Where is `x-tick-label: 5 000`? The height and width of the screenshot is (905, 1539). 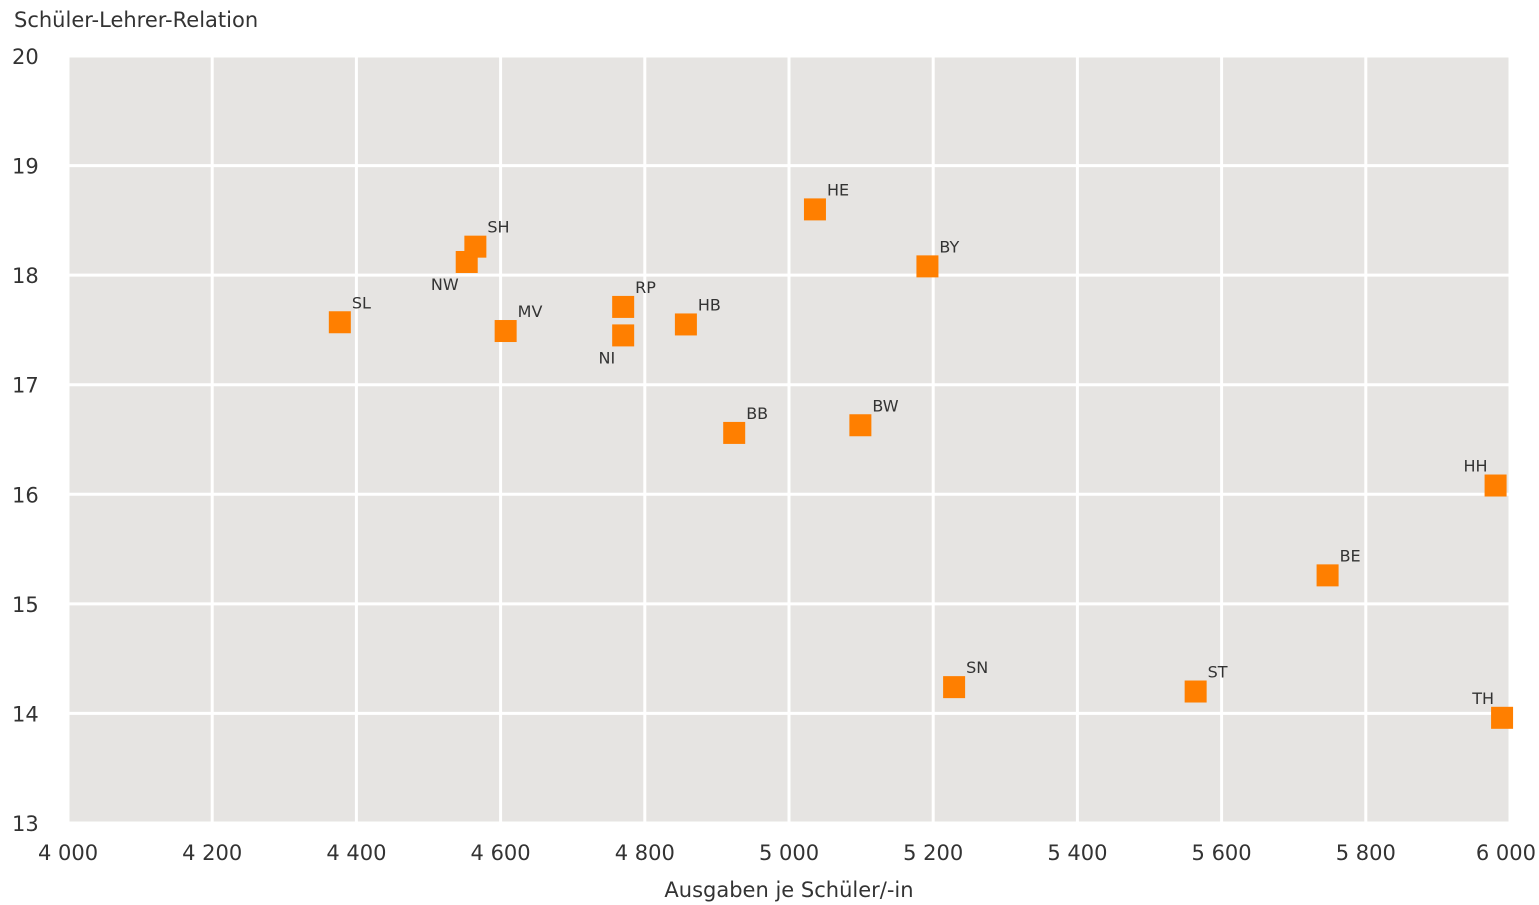 x-tick-label: 5 000 is located at coordinates (789, 853).